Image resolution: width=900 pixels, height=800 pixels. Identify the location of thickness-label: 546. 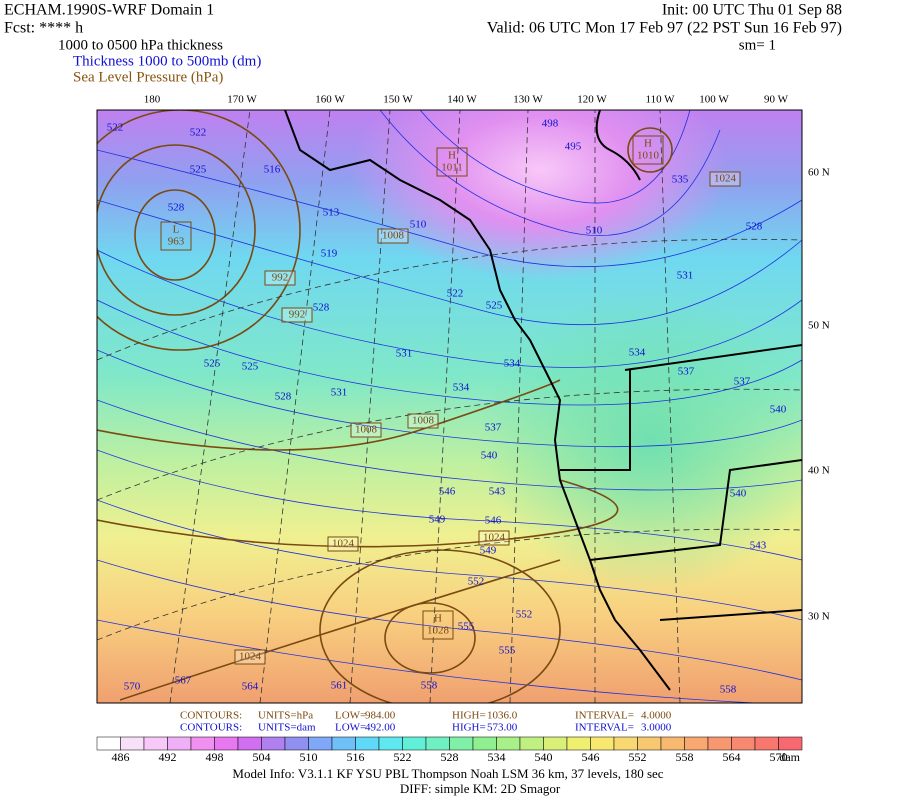
(447, 492).